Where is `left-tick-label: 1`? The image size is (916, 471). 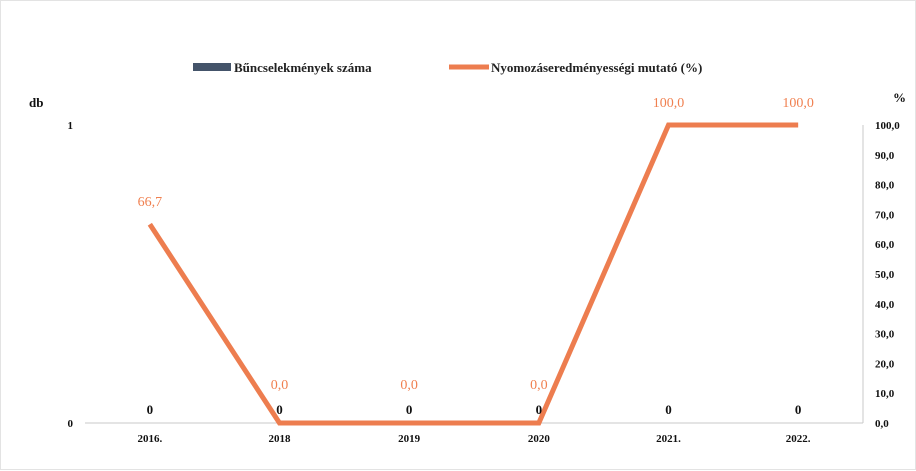
left-tick-label: 1 is located at coordinates (71, 126).